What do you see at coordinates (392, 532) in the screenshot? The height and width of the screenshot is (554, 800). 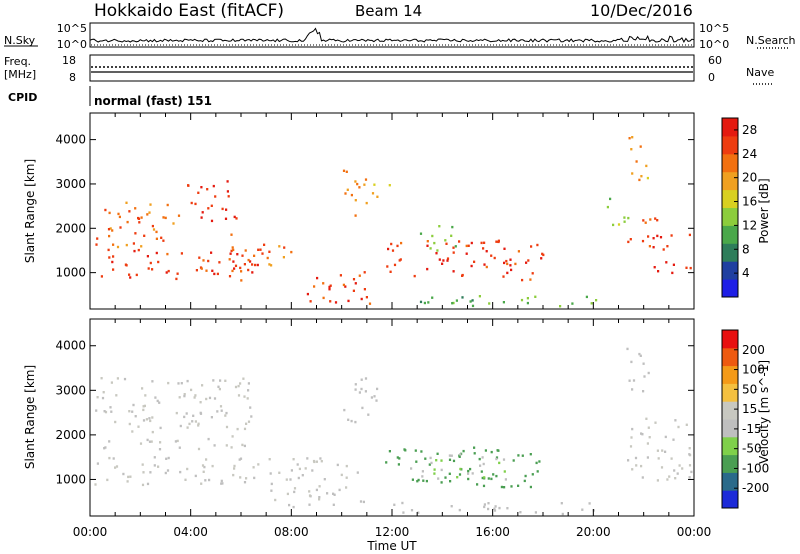 I see `time-tick-label: 12:00` at bounding box center [392, 532].